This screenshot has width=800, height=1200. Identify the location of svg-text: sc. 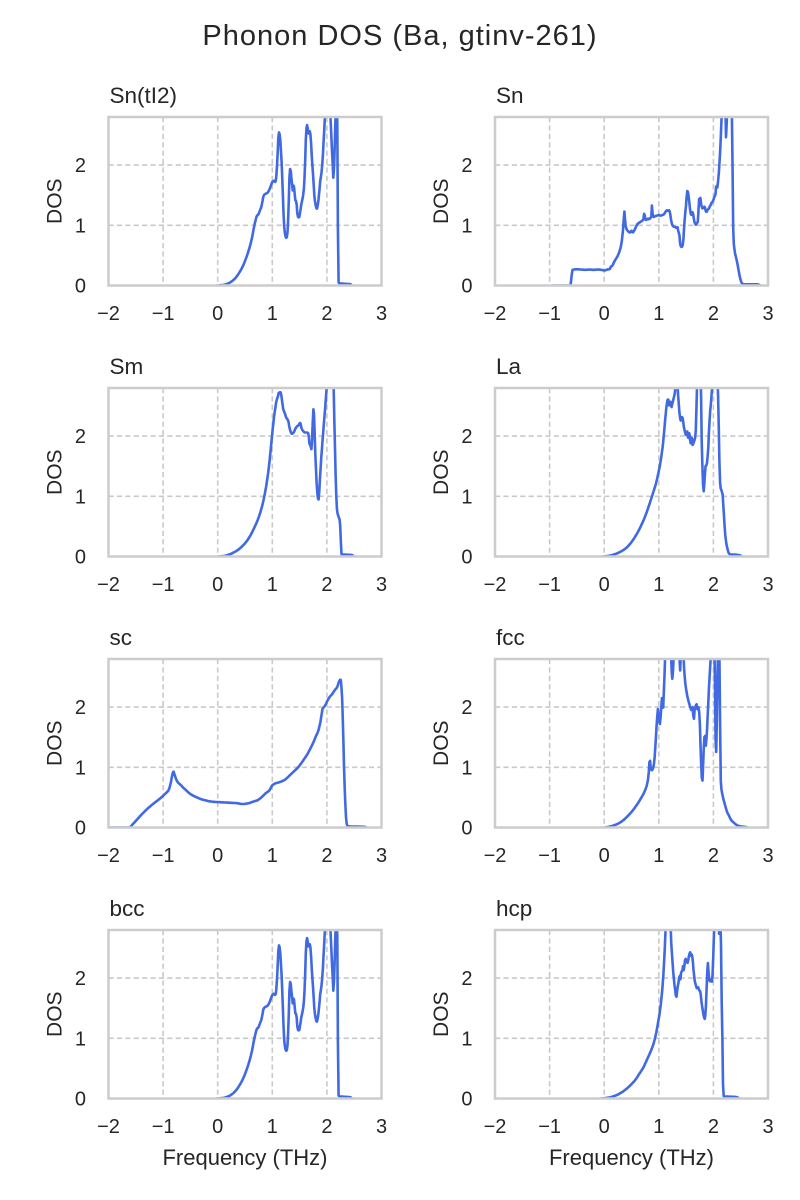
(121, 637).